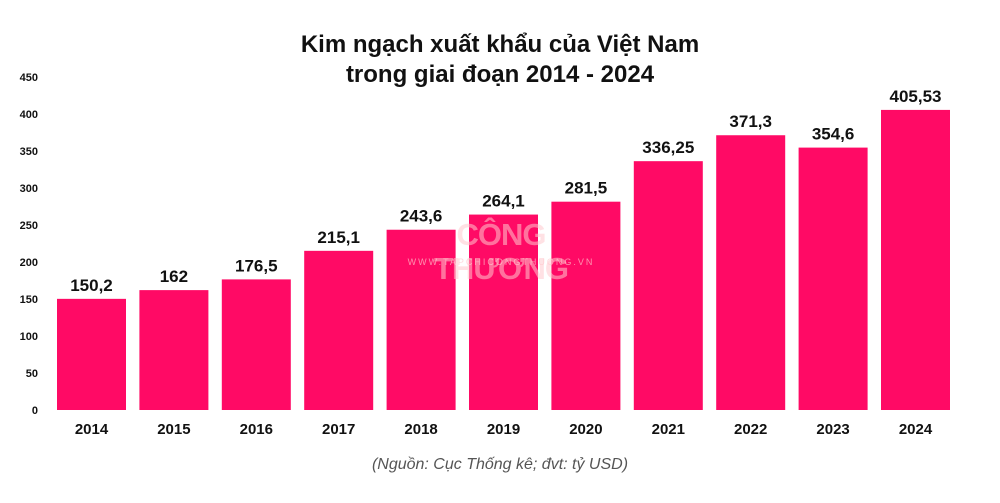  I want to click on x-tick-label: 2016, so click(256, 429).